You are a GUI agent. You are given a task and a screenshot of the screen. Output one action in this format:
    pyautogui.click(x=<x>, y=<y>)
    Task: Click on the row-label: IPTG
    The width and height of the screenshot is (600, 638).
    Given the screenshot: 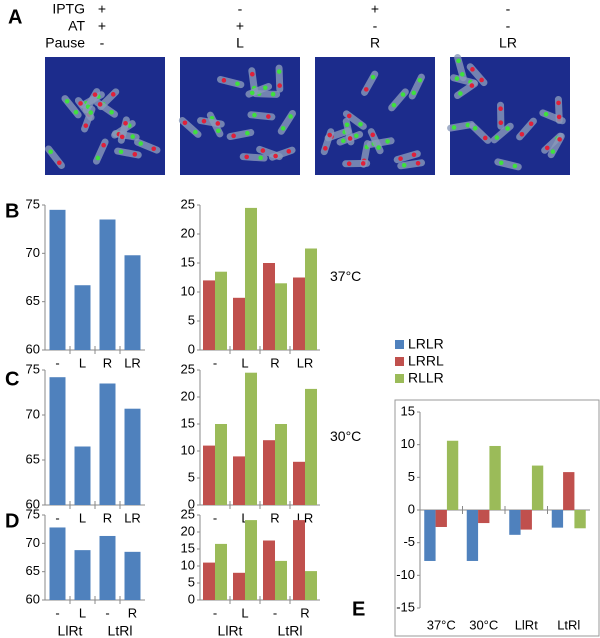 What is the action you would take?
    pyautogui.click(x=68, y=9)
    